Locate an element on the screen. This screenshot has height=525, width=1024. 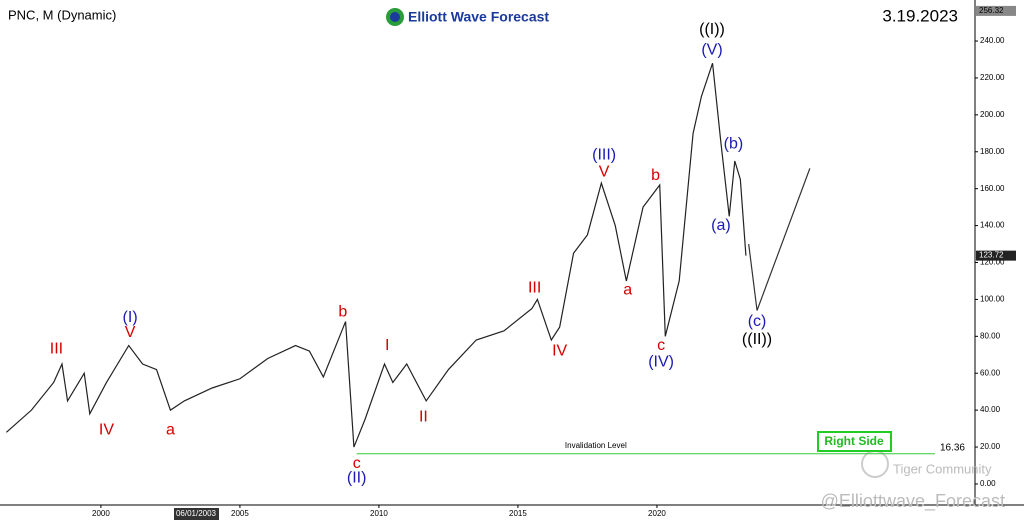
wave-label: (c) is located at coordinates (757, 321).